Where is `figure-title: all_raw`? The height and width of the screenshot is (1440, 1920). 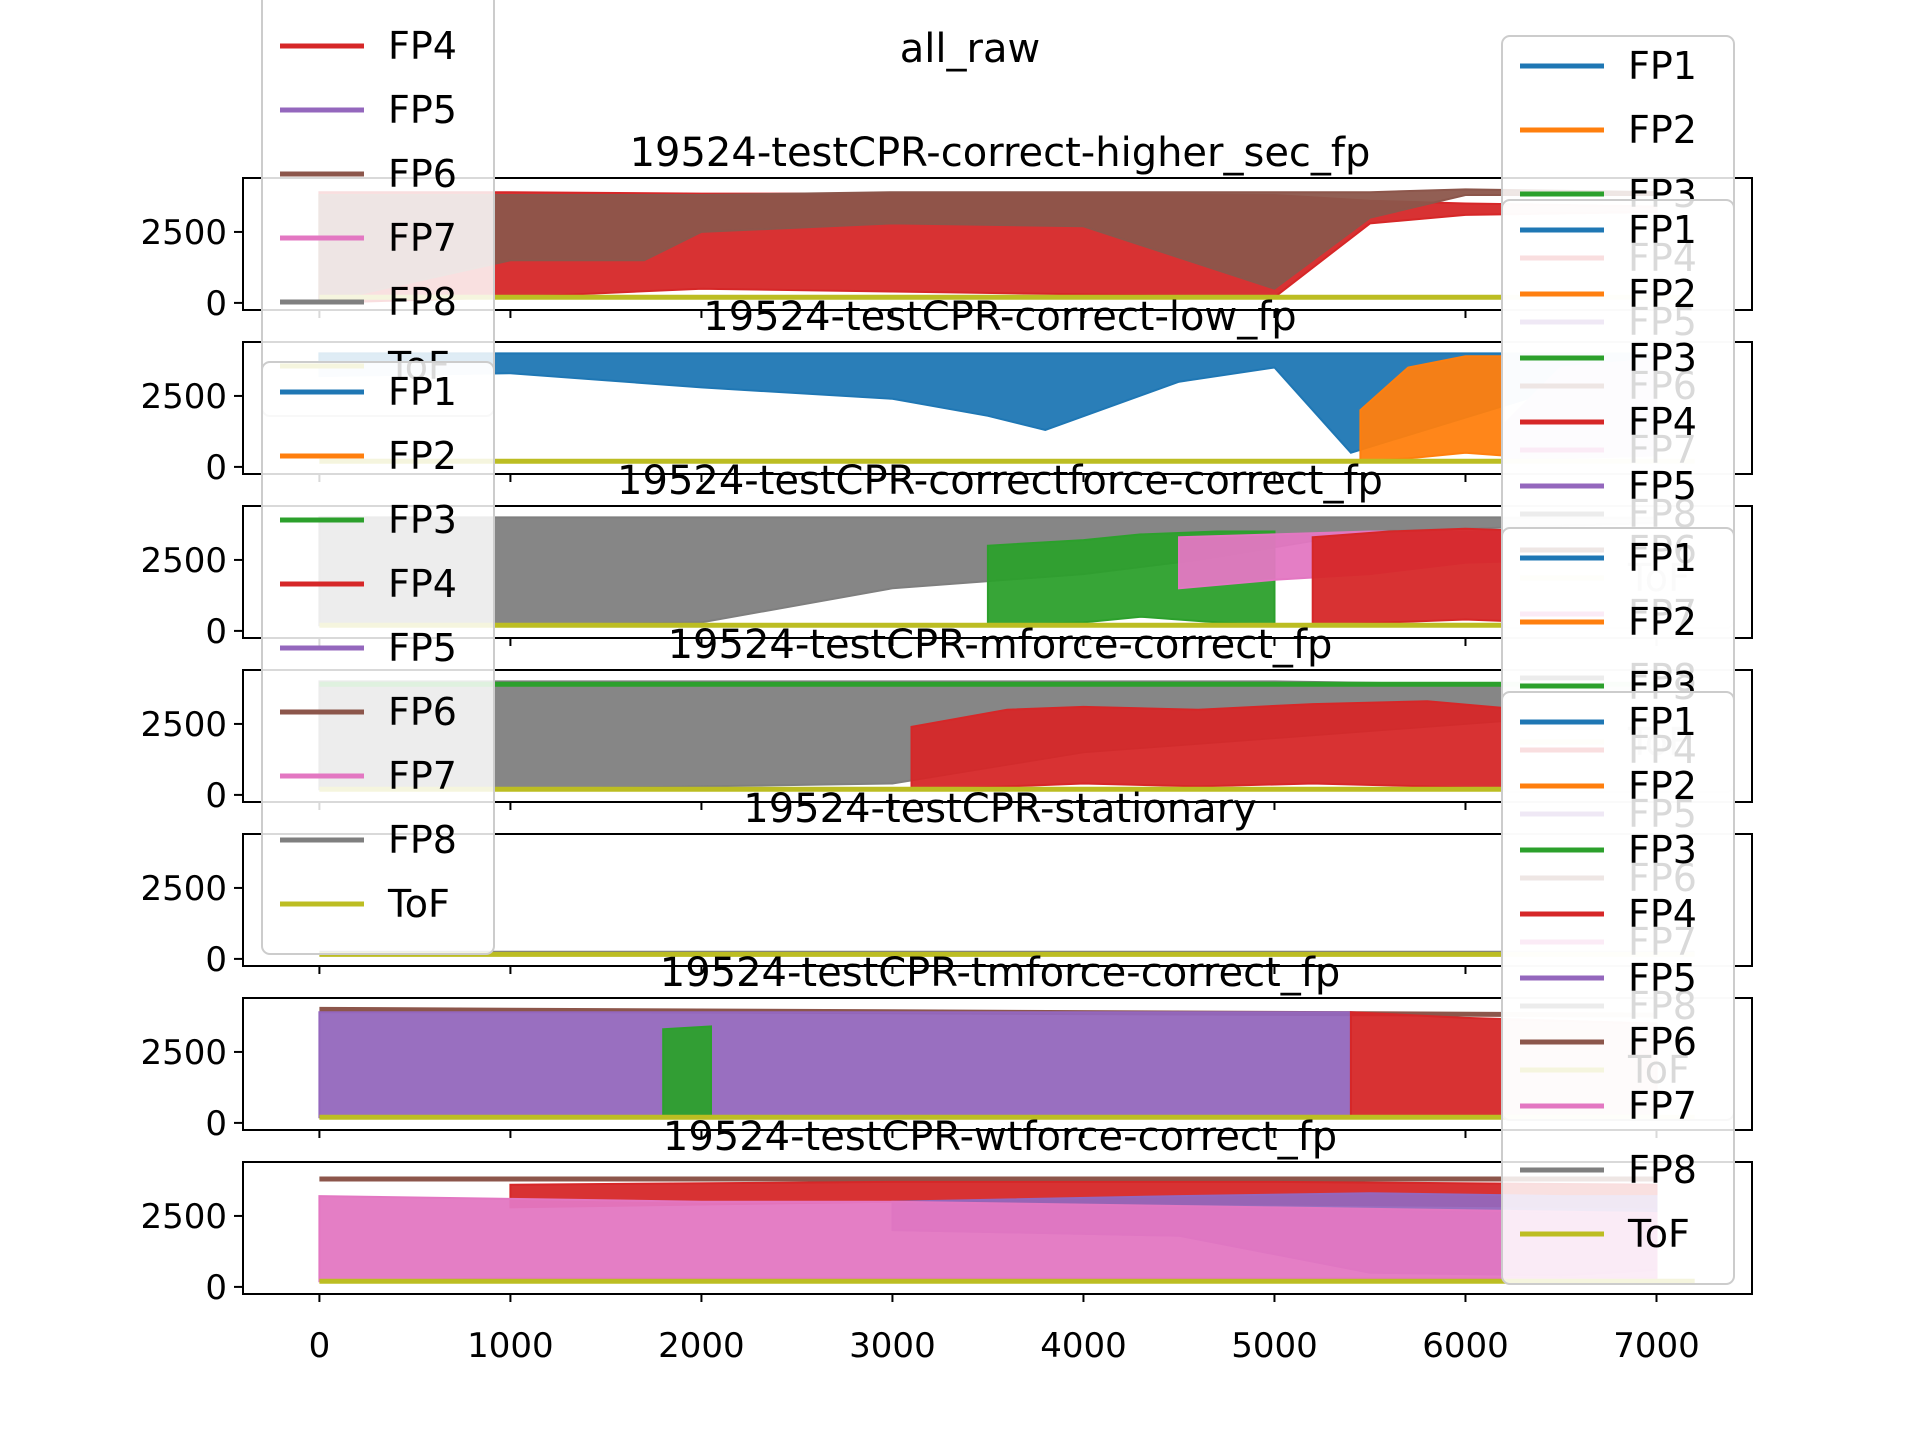
figure-title: all_raw is located at coordinates (970, 49).